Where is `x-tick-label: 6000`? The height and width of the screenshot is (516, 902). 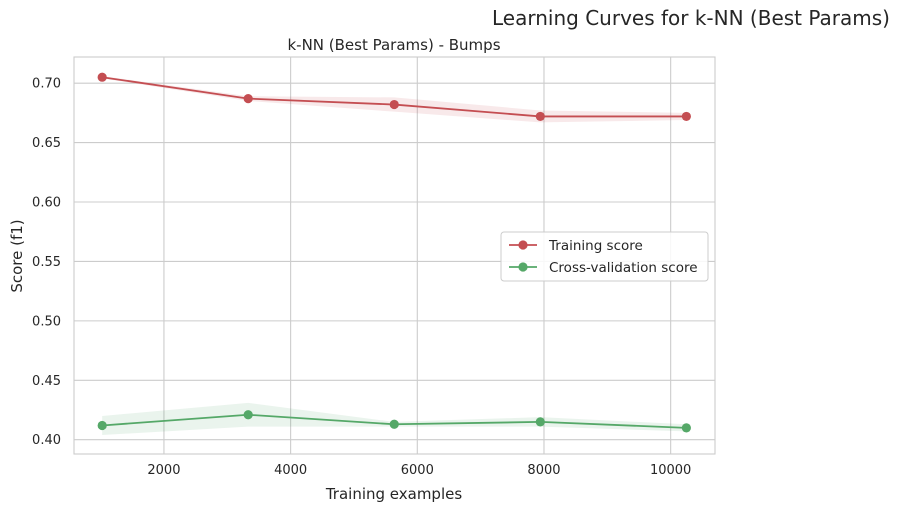
x-tick-label: 6000 is located at coordinates (417, 470).